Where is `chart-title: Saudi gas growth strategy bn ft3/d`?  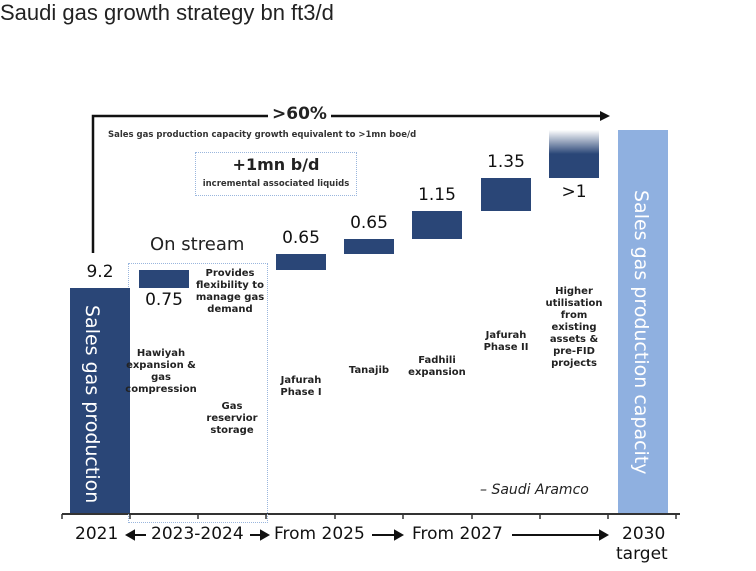 chart-title: Saudi gas growth strategy bn ft3/d is located at coordinates (167, 12).